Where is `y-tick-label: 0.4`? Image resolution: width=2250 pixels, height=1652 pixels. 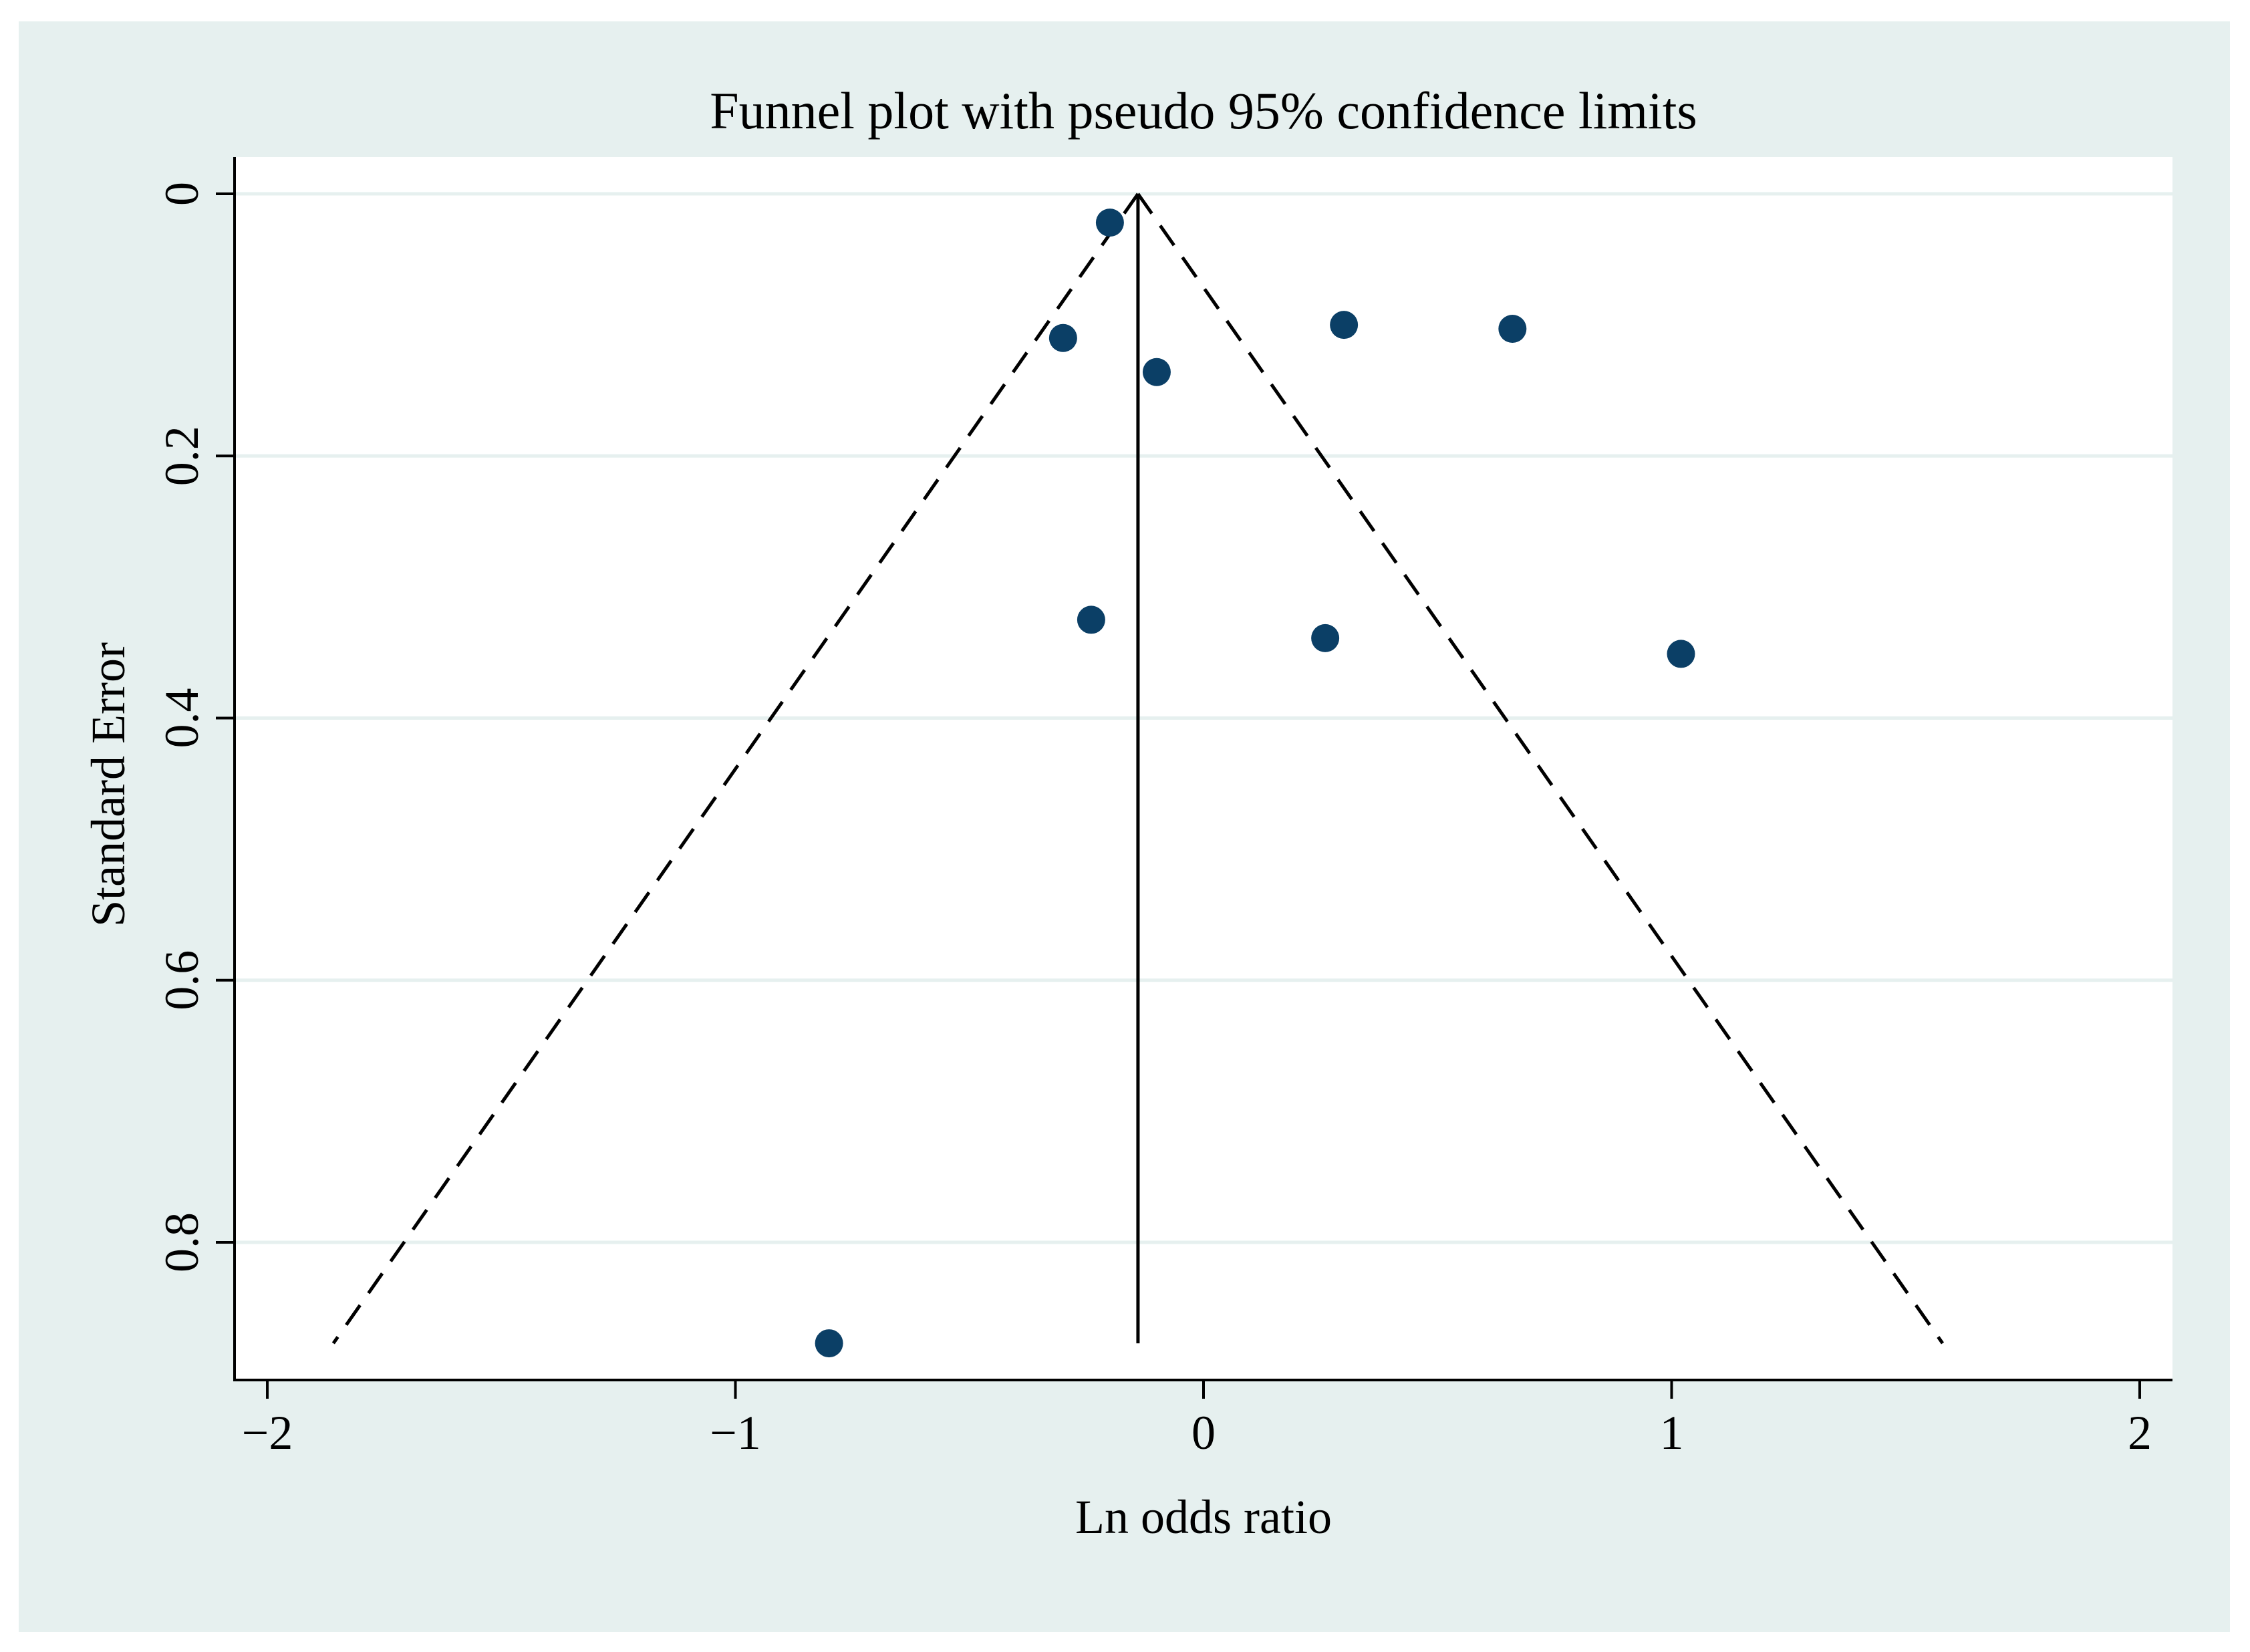 y-tick-label: 0.4 is located at coordinates (181, 718).